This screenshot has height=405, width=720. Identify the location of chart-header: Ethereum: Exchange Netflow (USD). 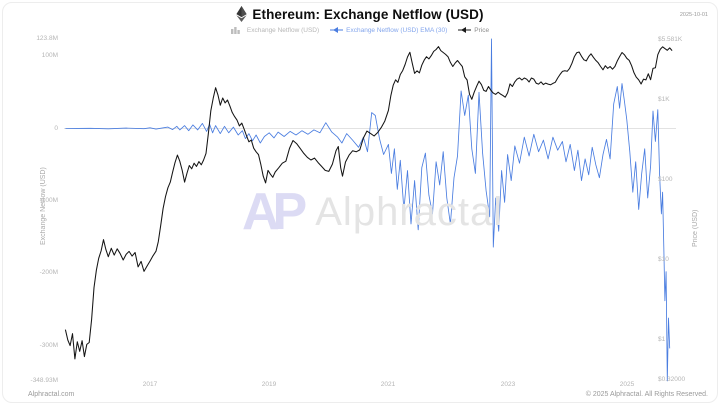
(360, 14).